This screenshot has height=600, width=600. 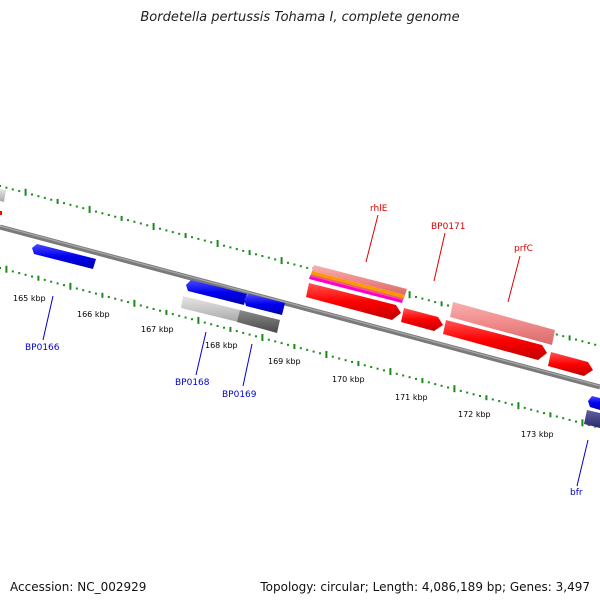 I want to click on label-bp0171: BP0171, so click(x=448, y=227).